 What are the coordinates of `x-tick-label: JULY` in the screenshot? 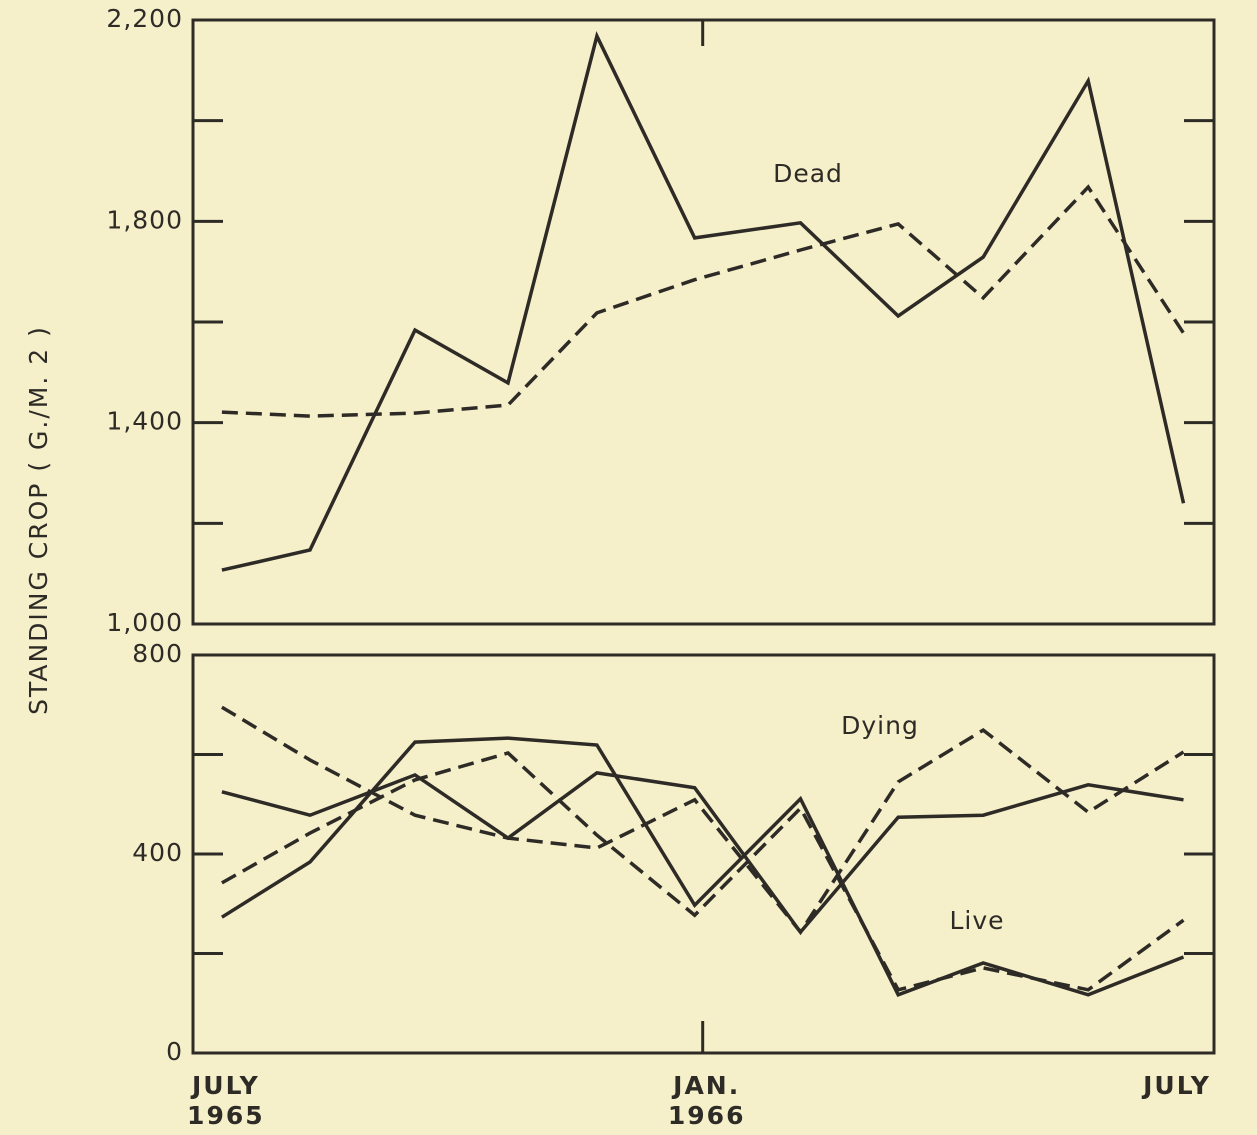 It's located at (1177, 1085).